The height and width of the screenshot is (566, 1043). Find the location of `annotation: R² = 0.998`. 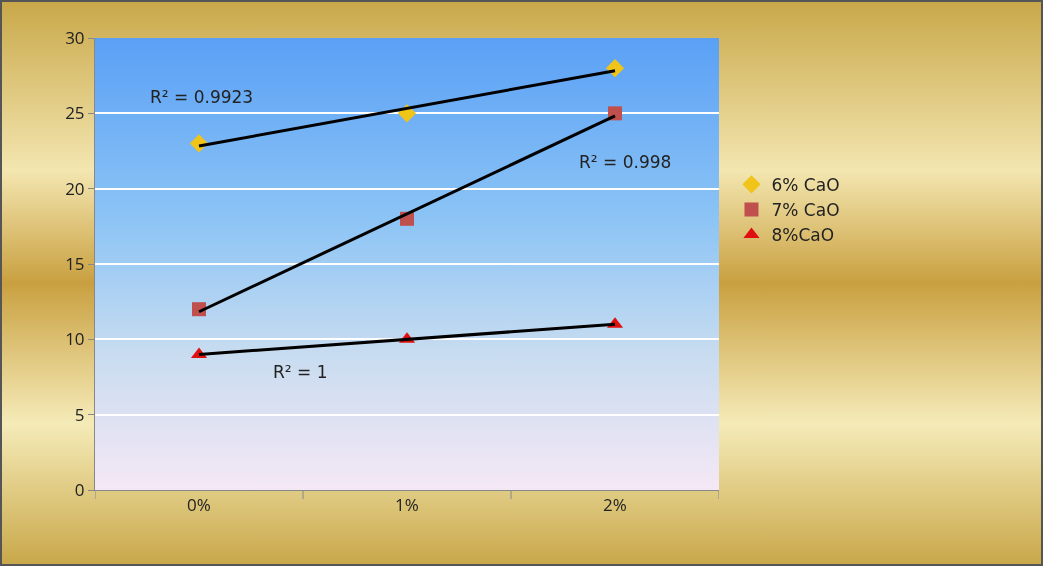

annotation: R² = 0.998 is located at coordinates (625, 162).